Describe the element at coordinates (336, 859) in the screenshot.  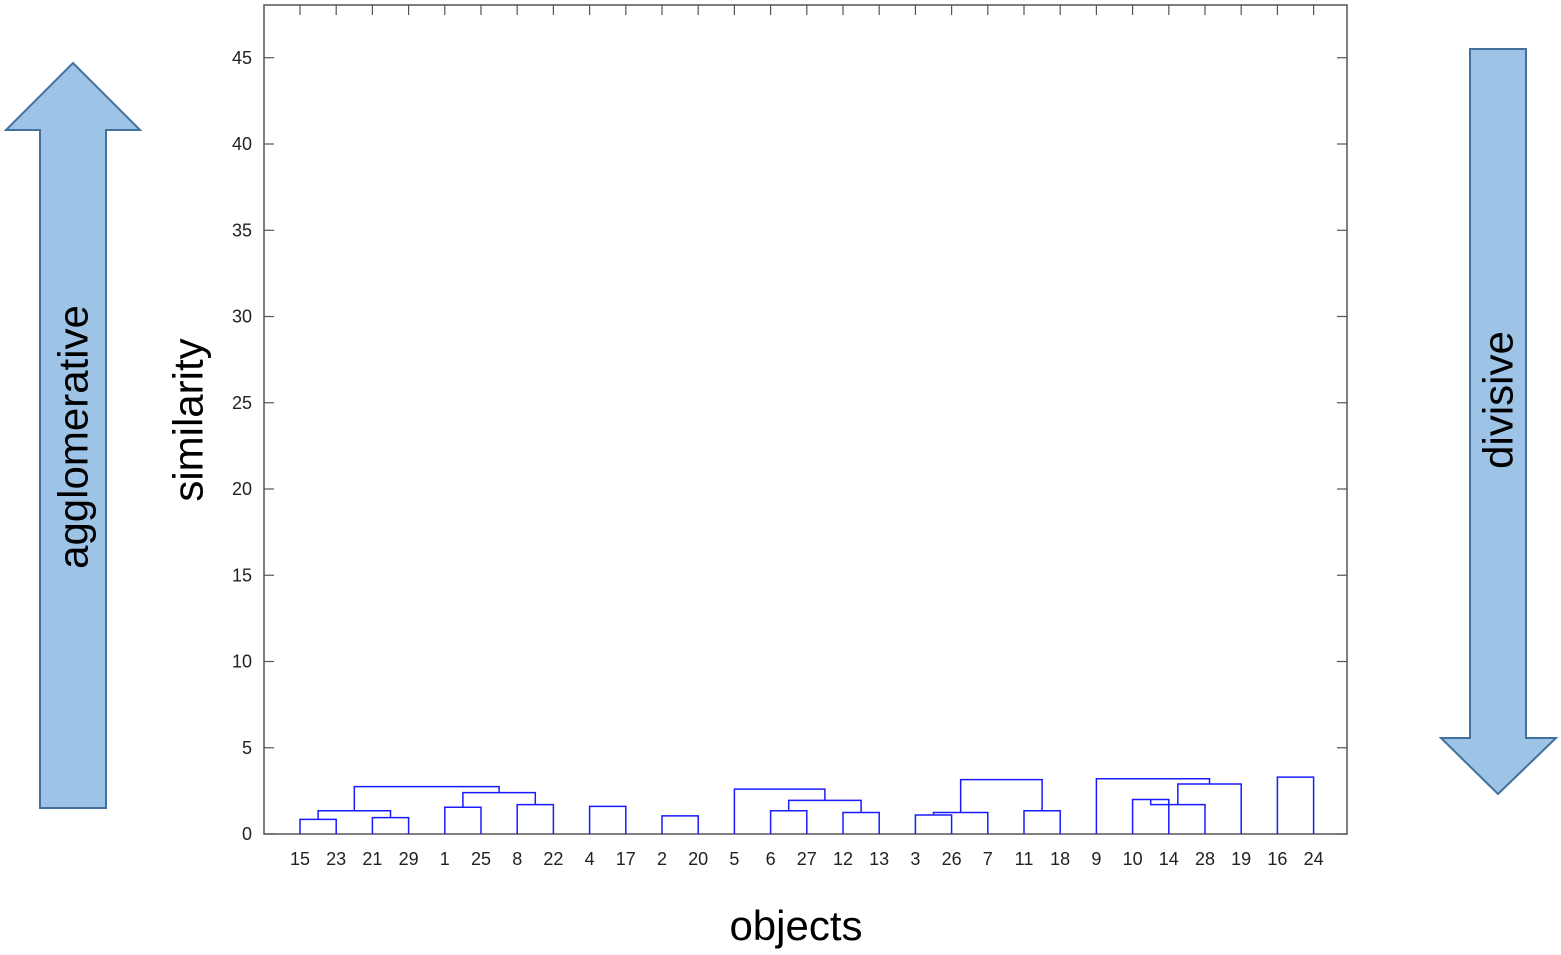
I see `x-tick-label: 23` at that location.